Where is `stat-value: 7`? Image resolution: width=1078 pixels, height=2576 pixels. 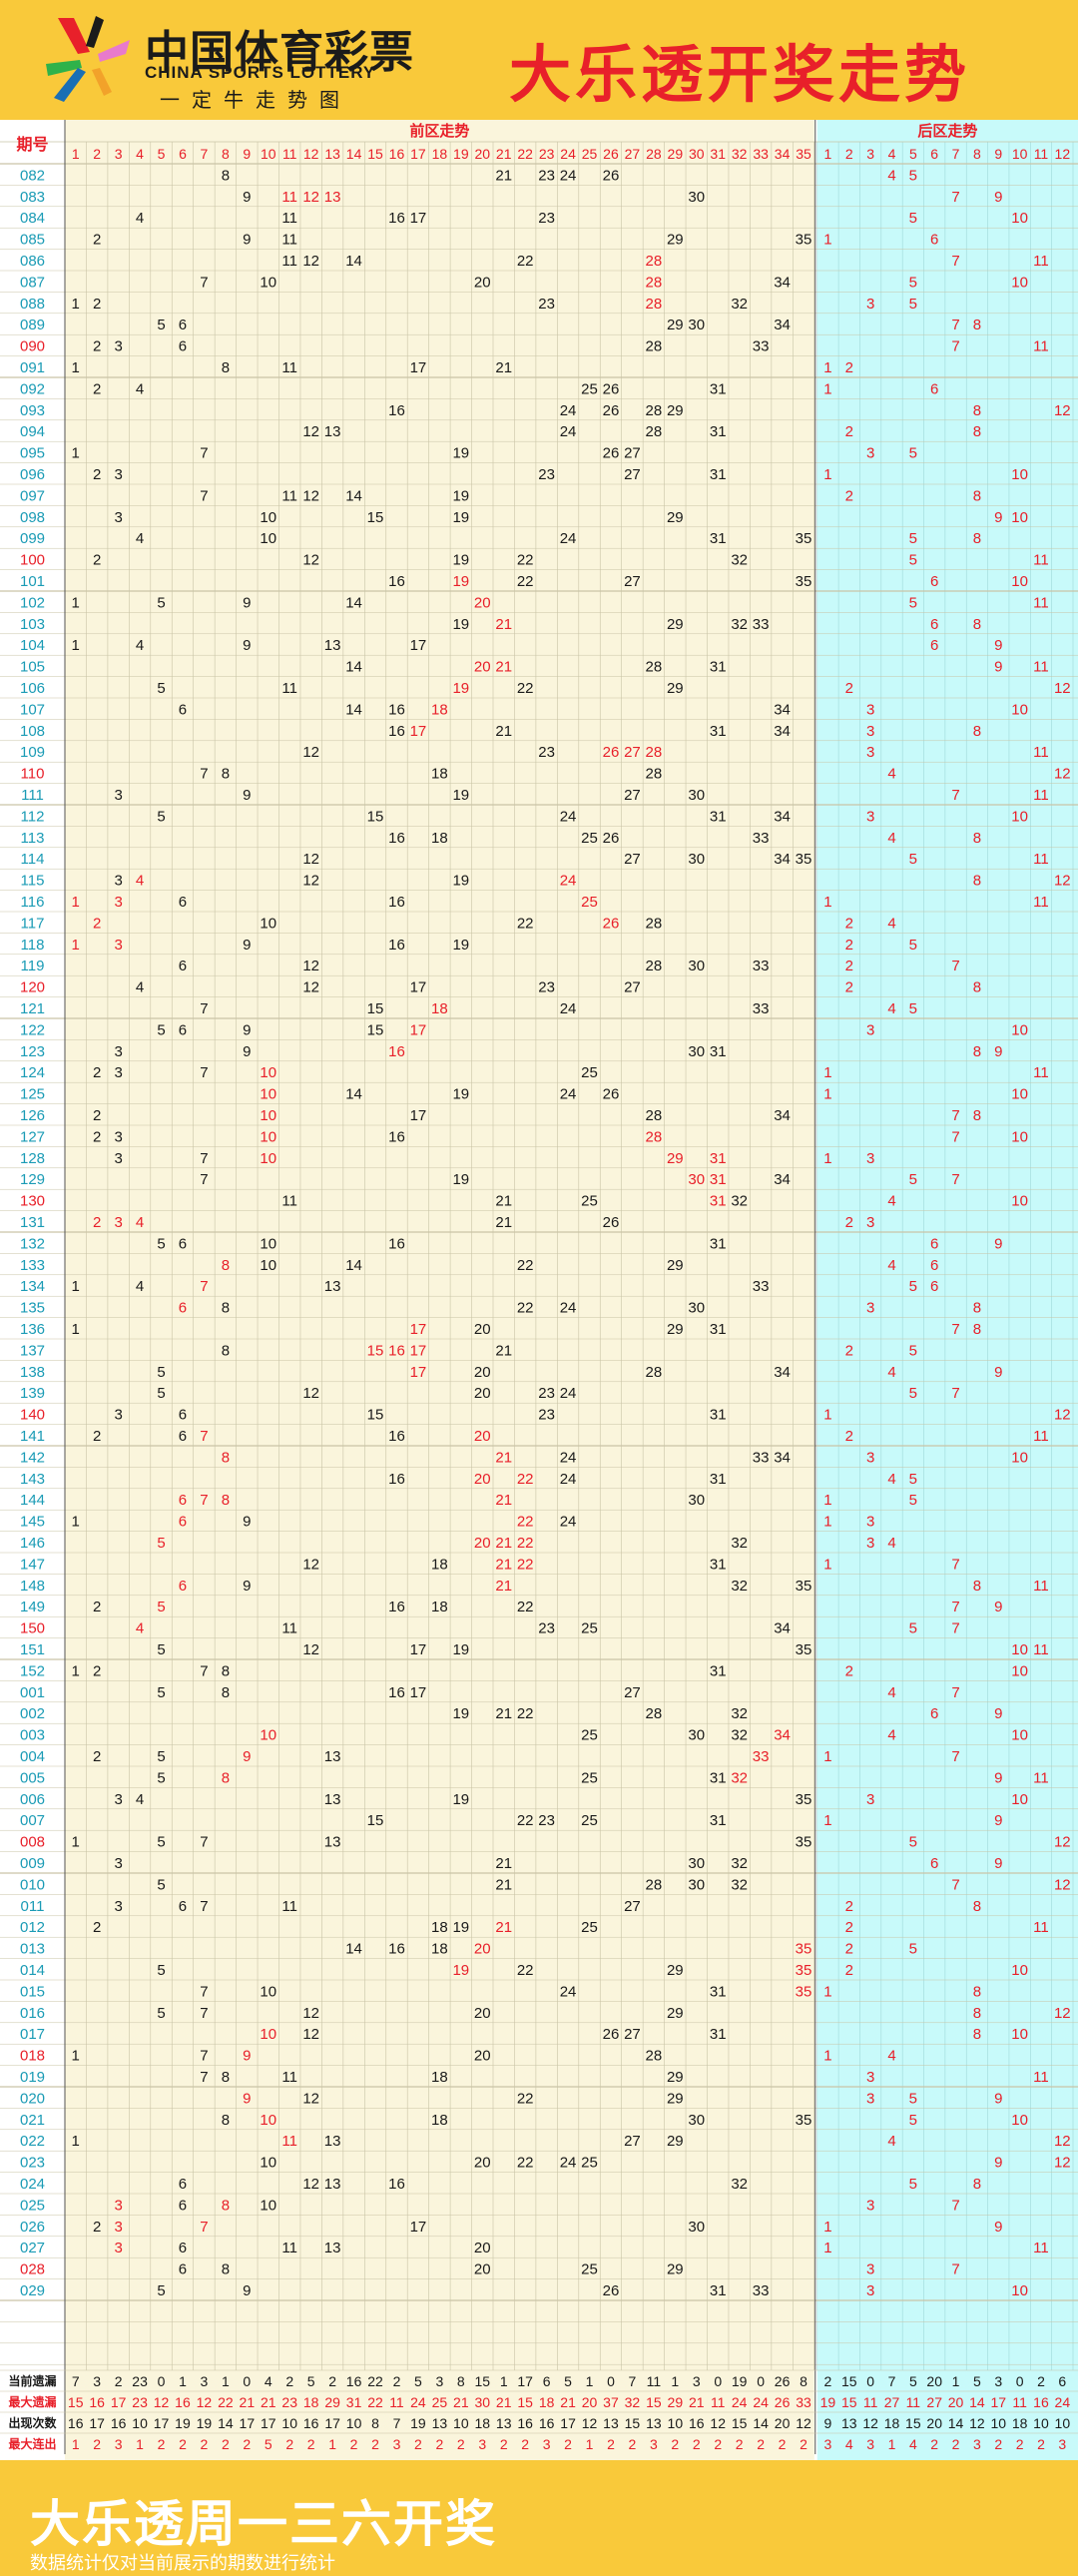 stat-value: 7 is located at coordinates (76, 2381).